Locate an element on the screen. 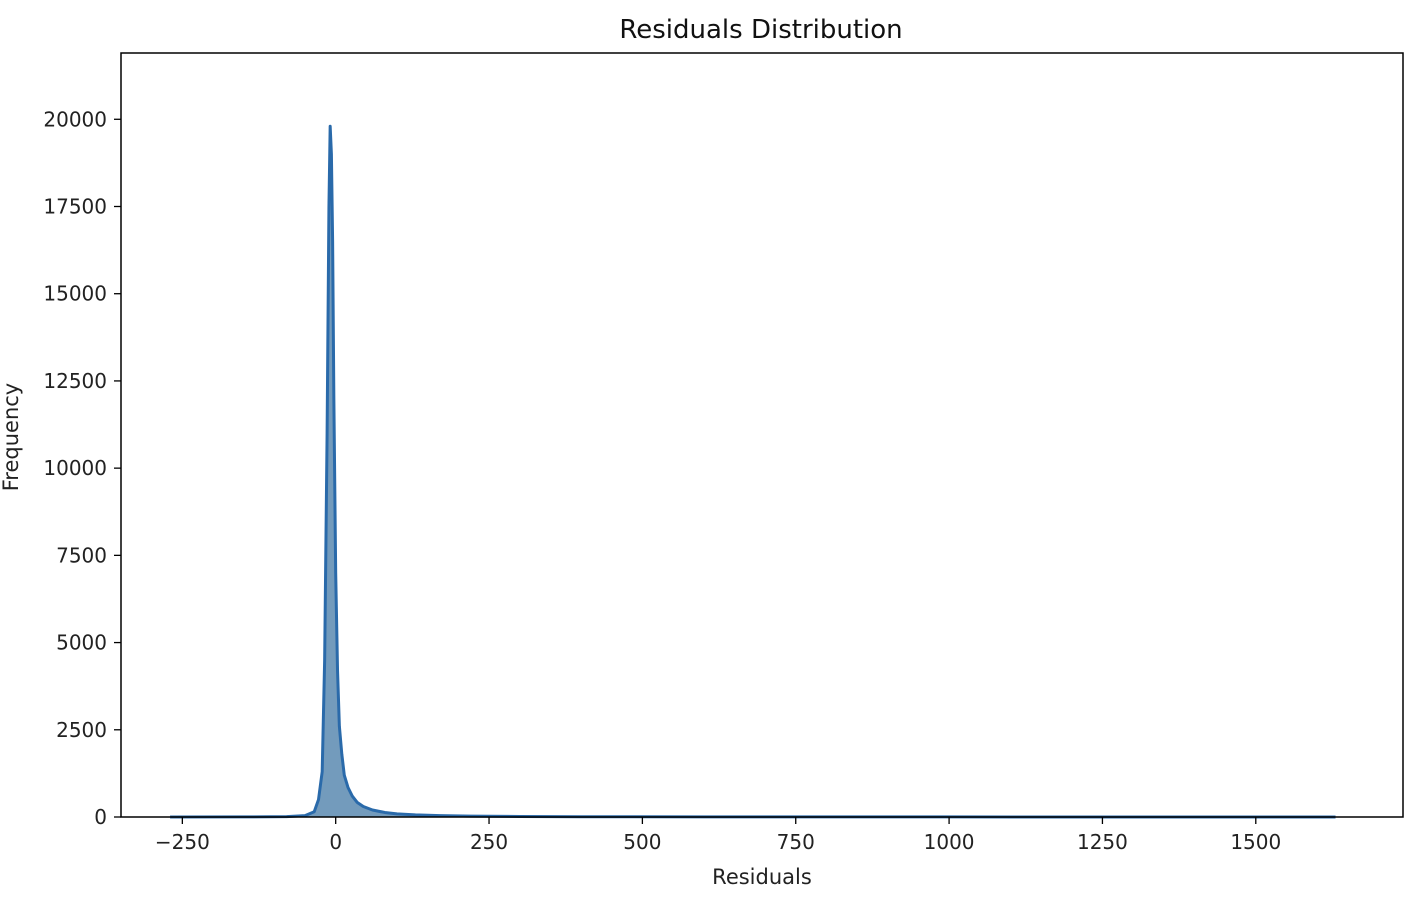 The image size is (1412, 898). y-tick-label: 12500 is located at coordinates (75, 381).